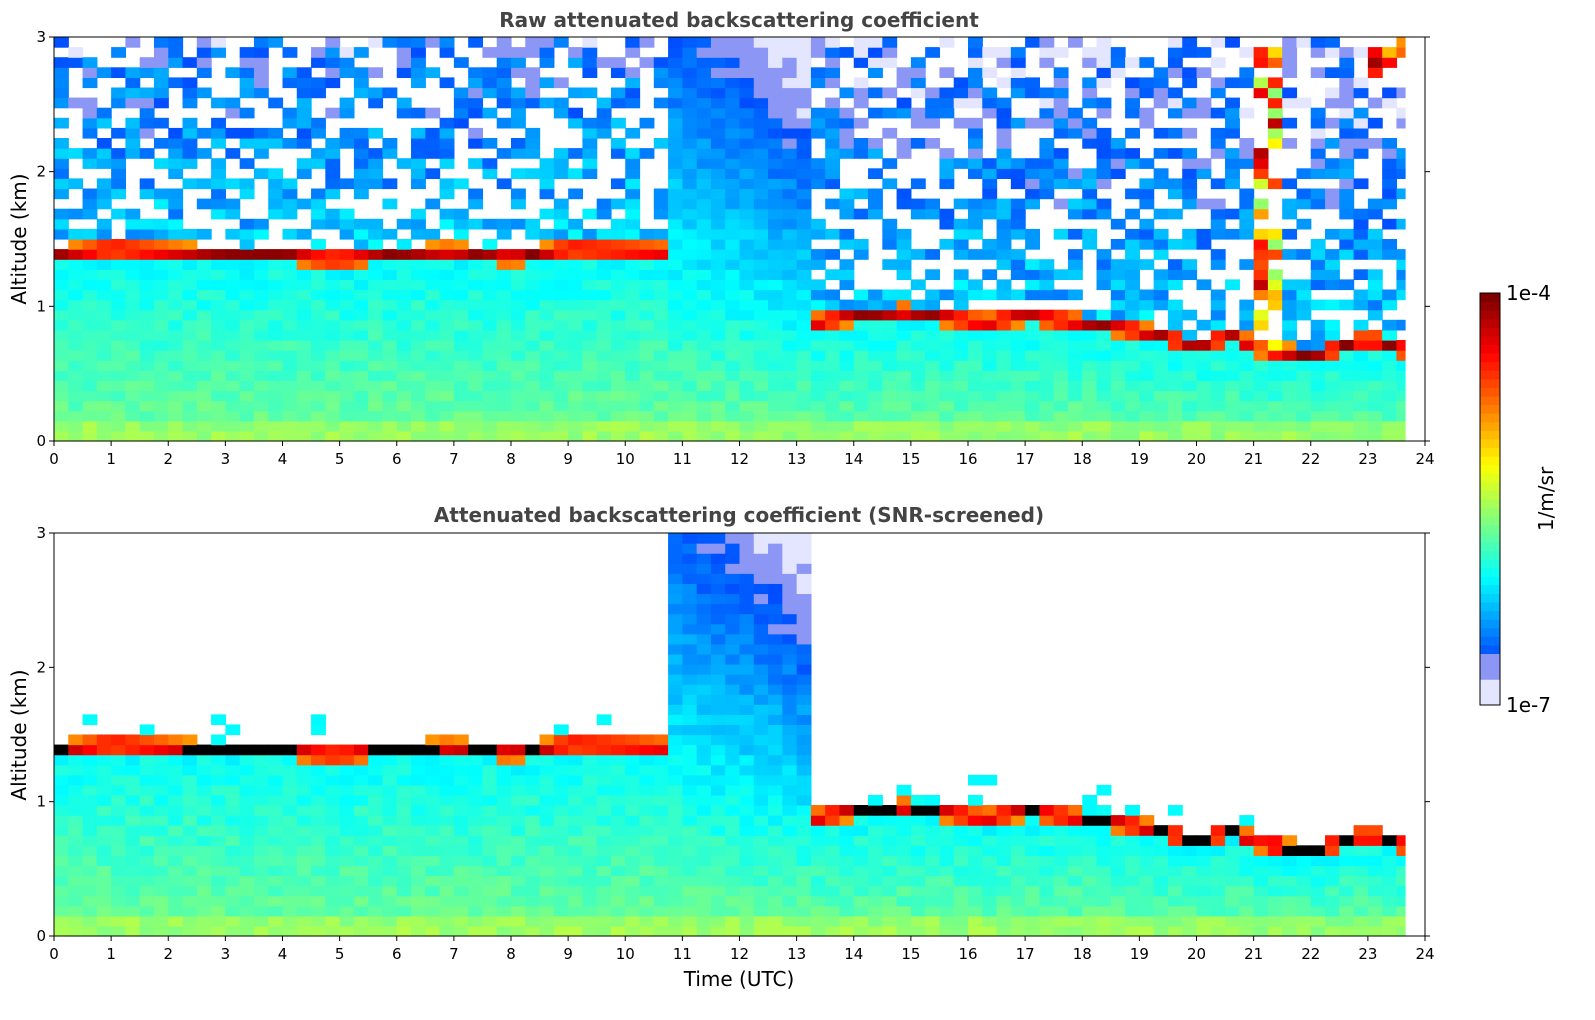 The width and height of the screenshot is (1595, 1020). Describe the element at coordinates (1253, 459) in the screenshot. I see `x-tick-label: 21` at that location.